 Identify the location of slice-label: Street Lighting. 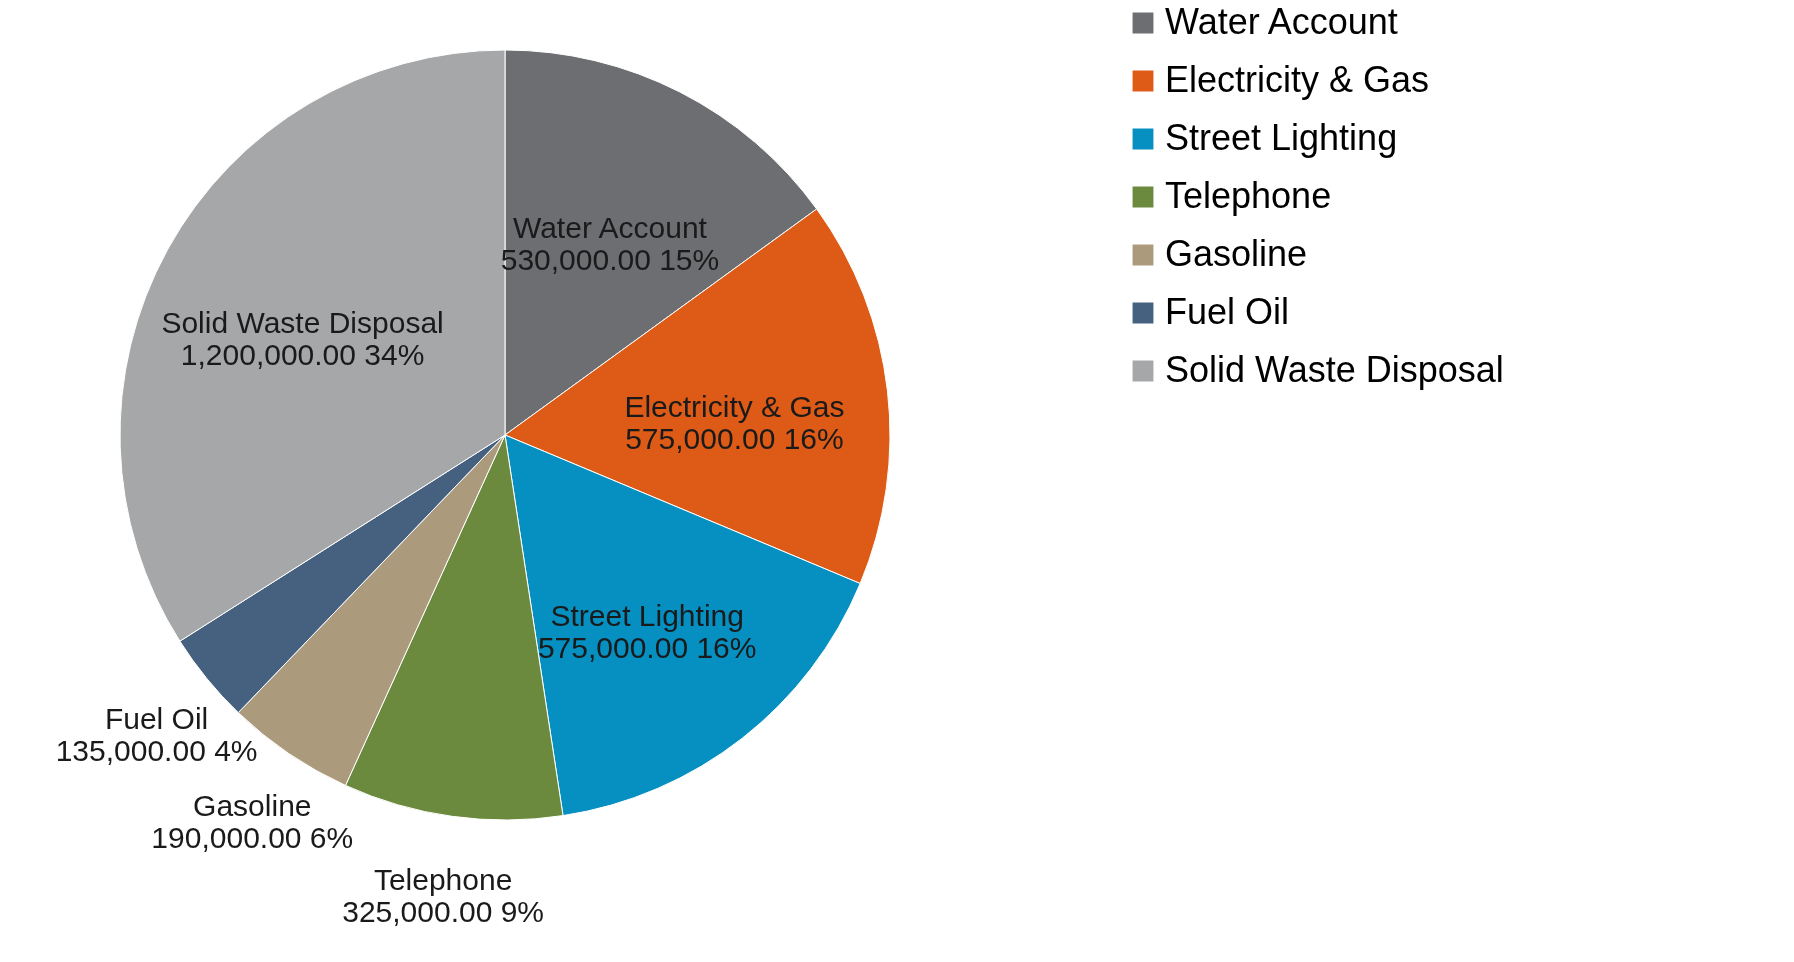
(647, 616).